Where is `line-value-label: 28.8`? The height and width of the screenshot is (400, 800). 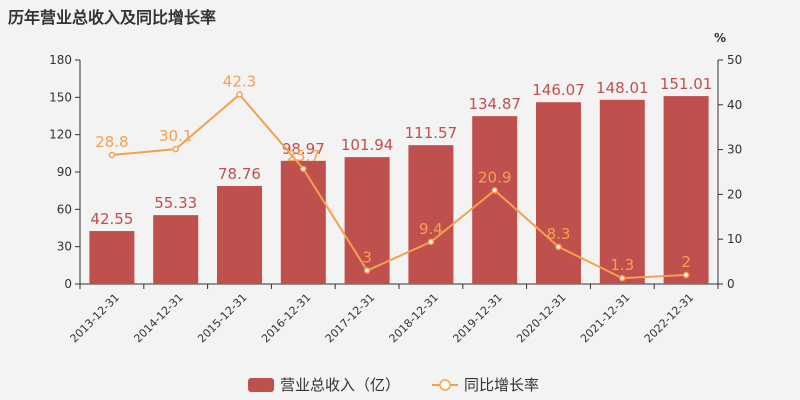 line-value-label: 28.8 is located at coordinates (111, 142).